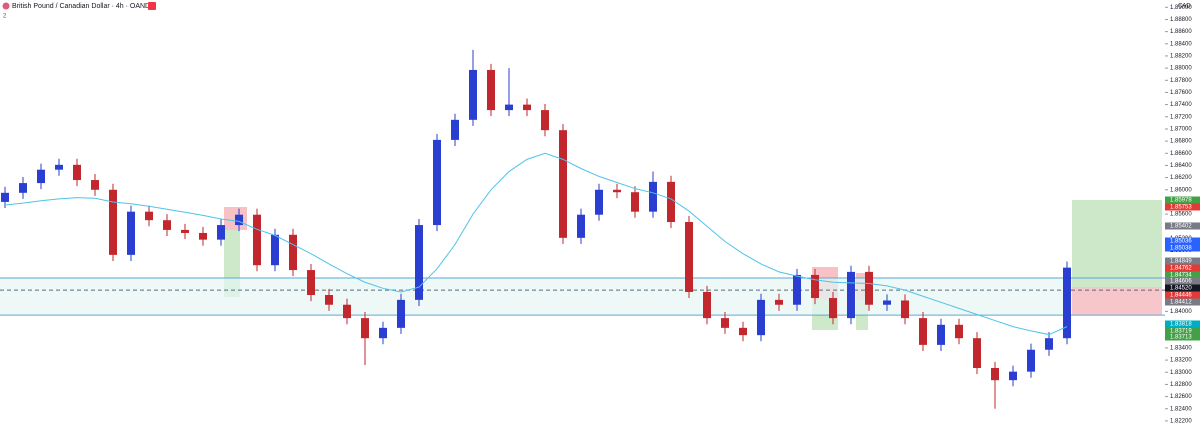 The width and height of the screenshot is (1200, 432). What do you see at coordinates (1181, 349) in the screenshot?
I see `y-tick-label: 1.83400` at bounding box center [1181, 349].